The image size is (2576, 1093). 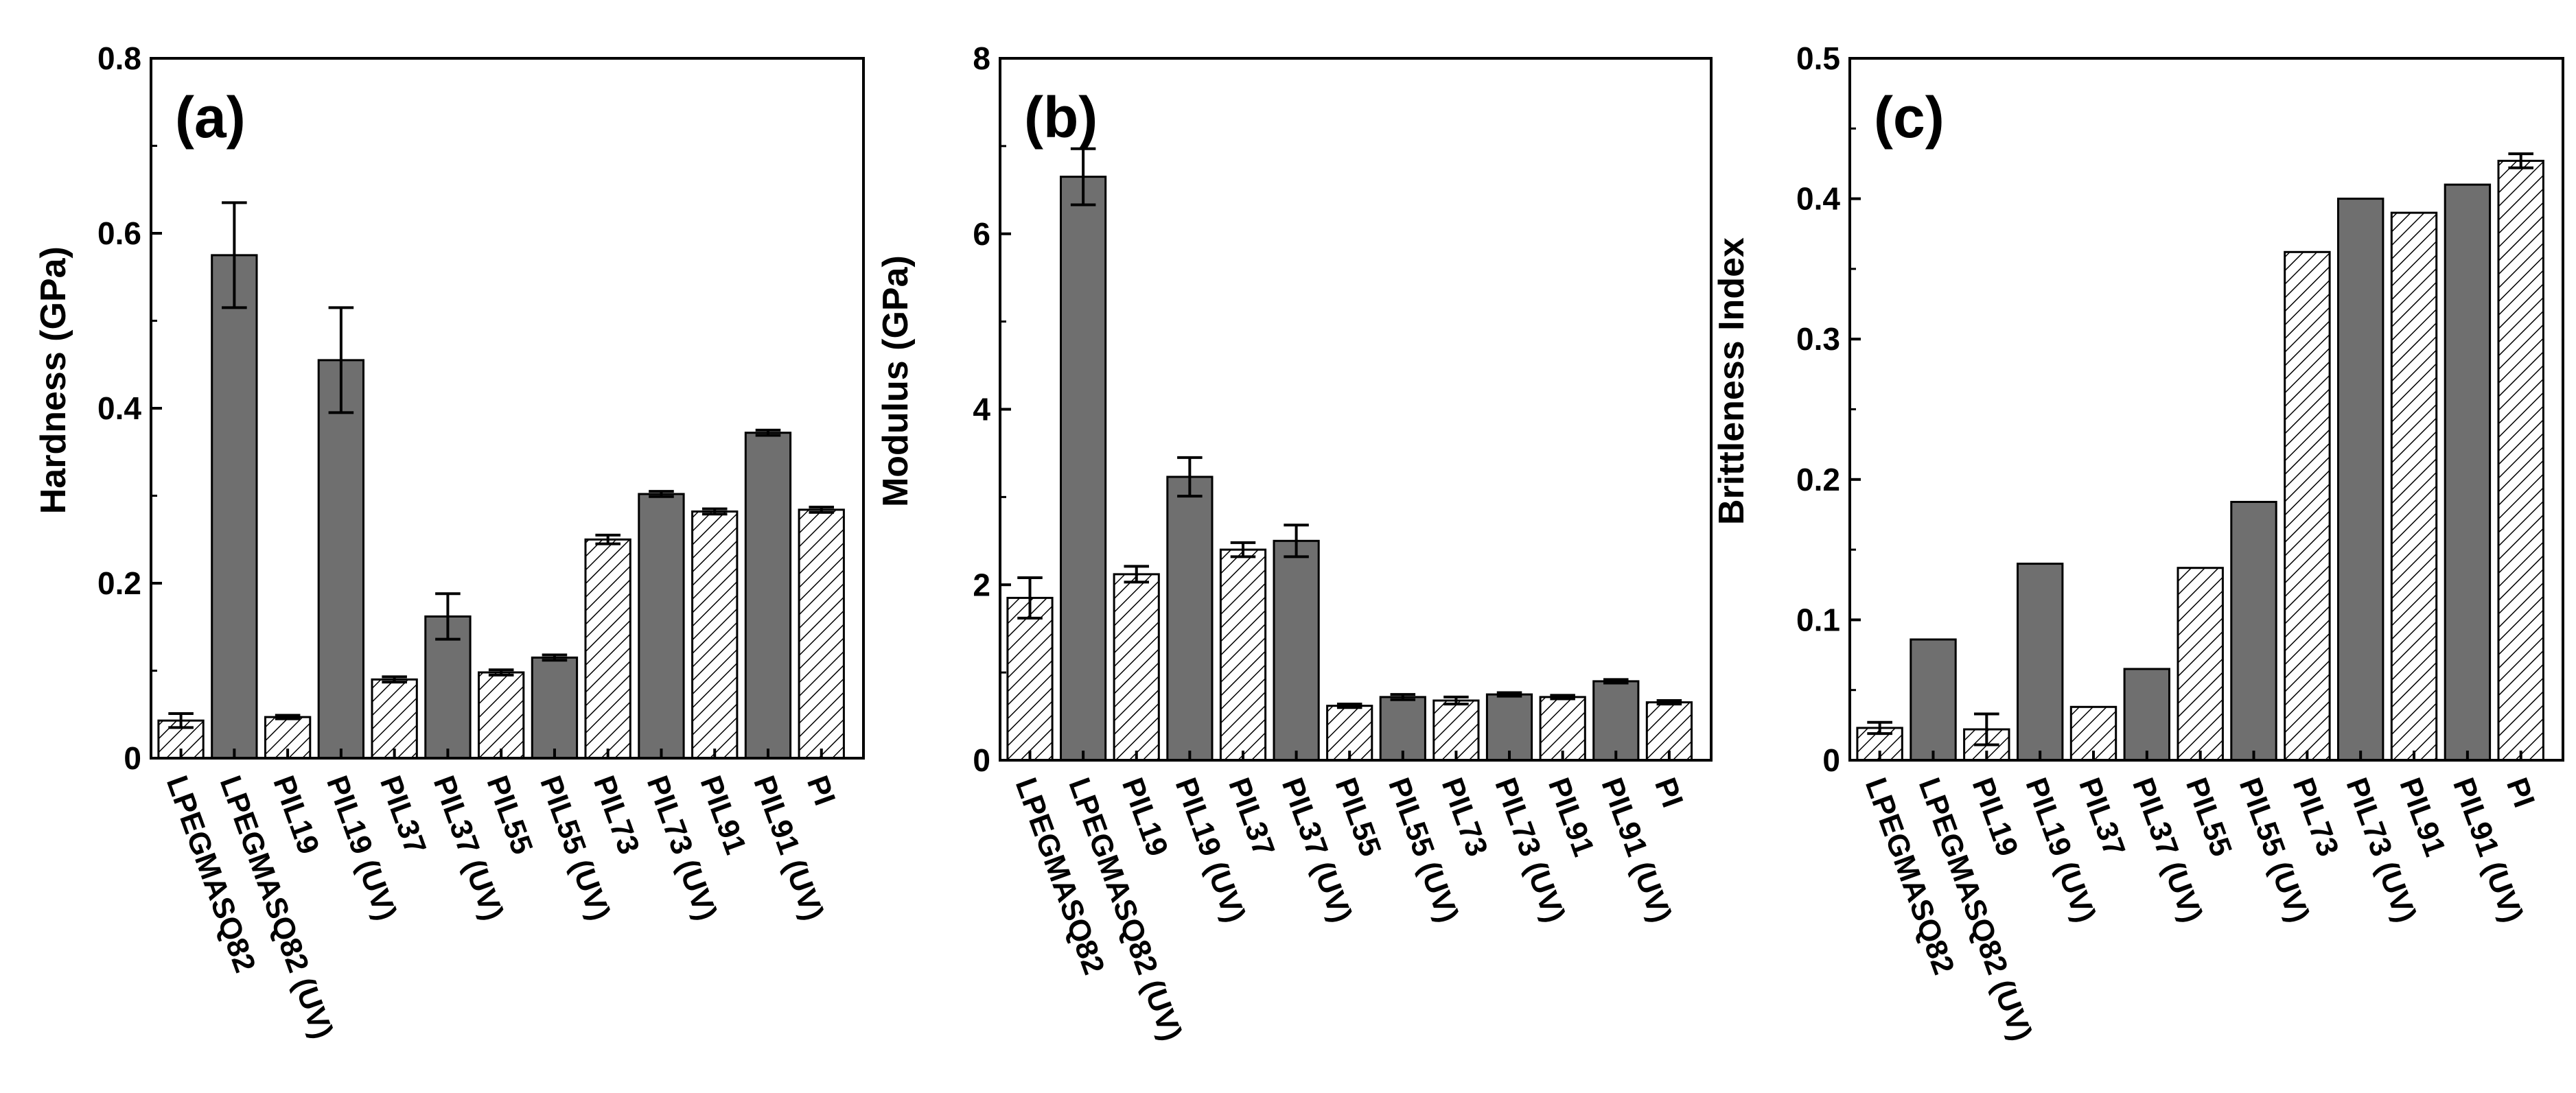 I want to click on y-axis-title: Modulus (GPa), so click(x=896, y=381).